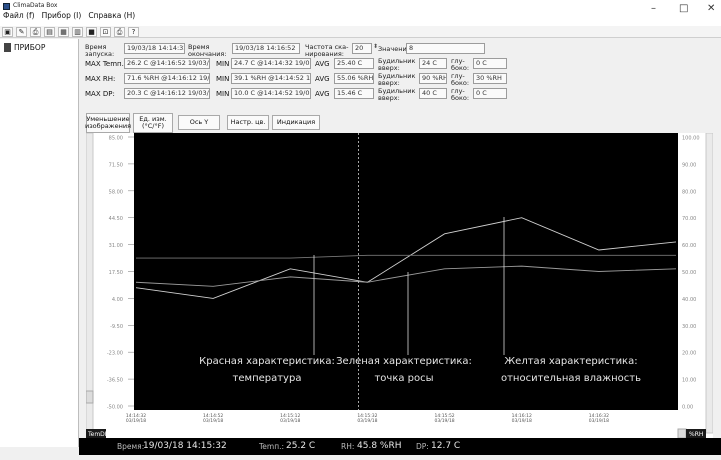  I want to click on min-rh-field: 39.1 %RH @14:14:52 19/03/18, so click(271, 78).